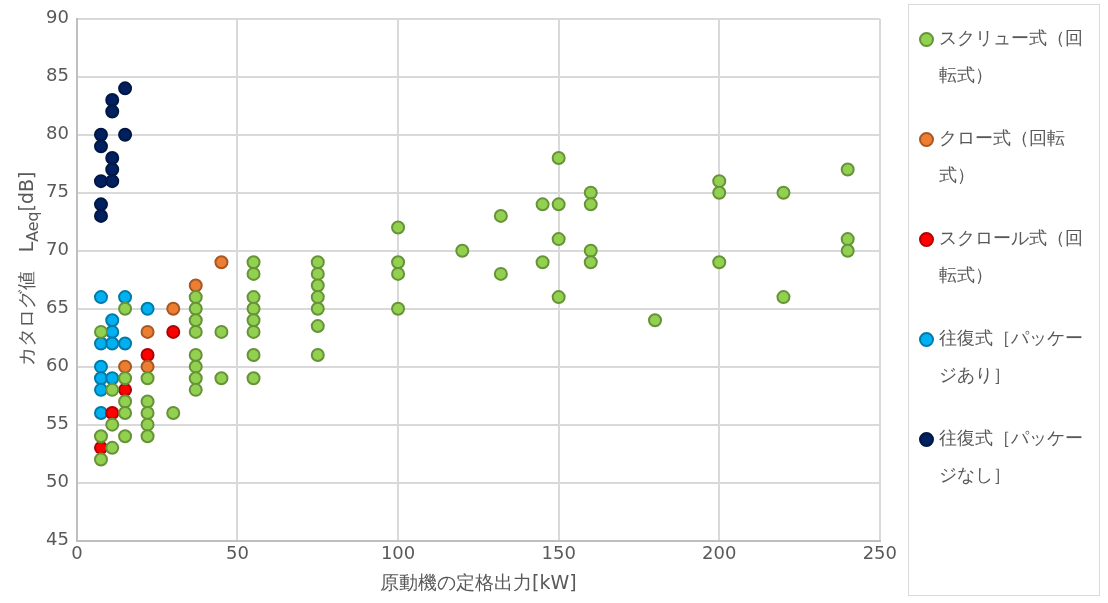  I want to click on legend-label: 往復式［パッケージあり］, so click(1011, 356).